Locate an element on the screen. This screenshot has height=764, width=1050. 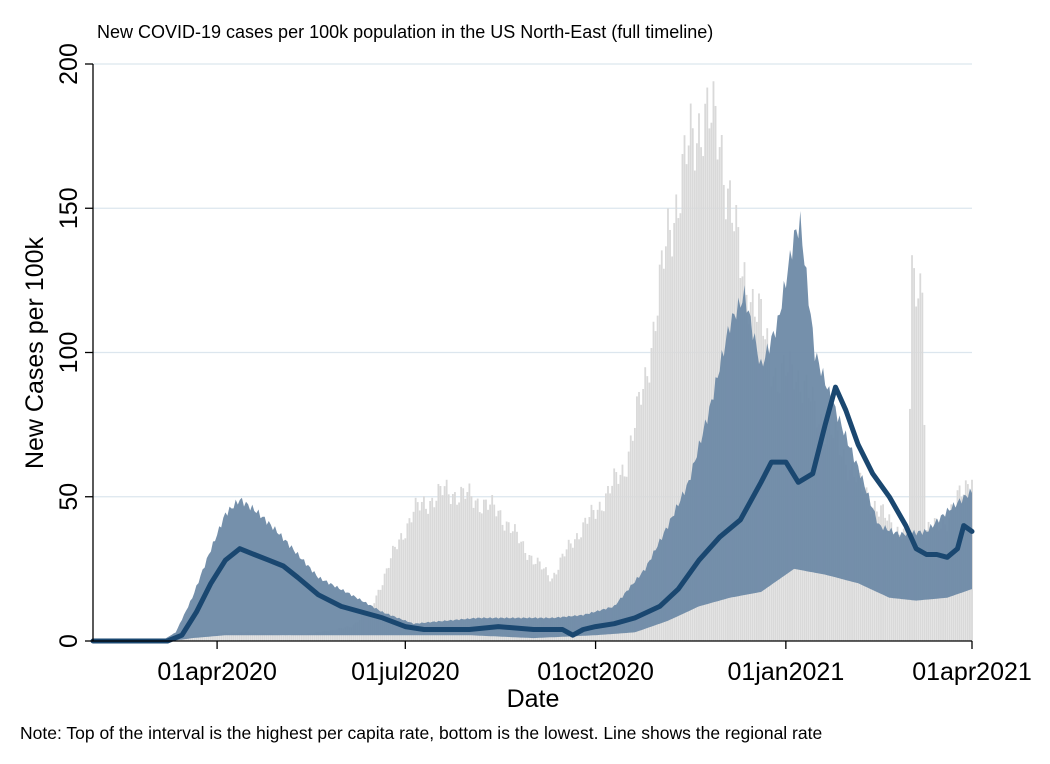
y-tick-label: 0 is located at coordinates (69, 641).